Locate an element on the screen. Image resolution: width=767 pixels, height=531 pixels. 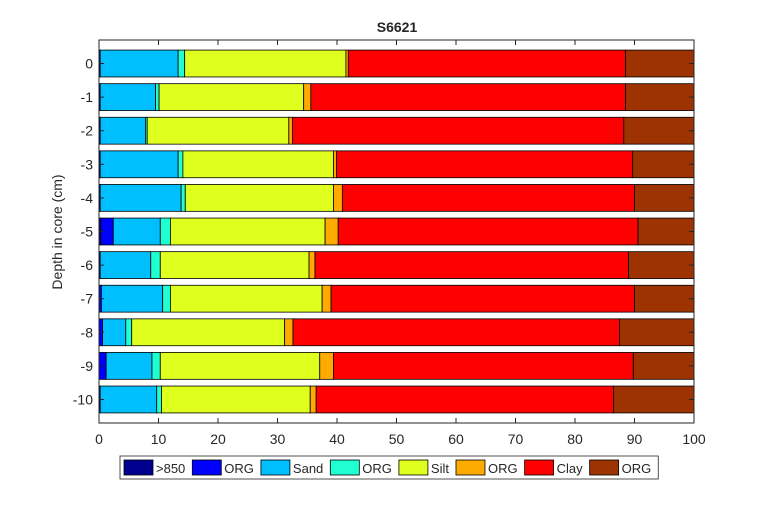
y-tick-label: -5 is located at coordinates (87, 232).